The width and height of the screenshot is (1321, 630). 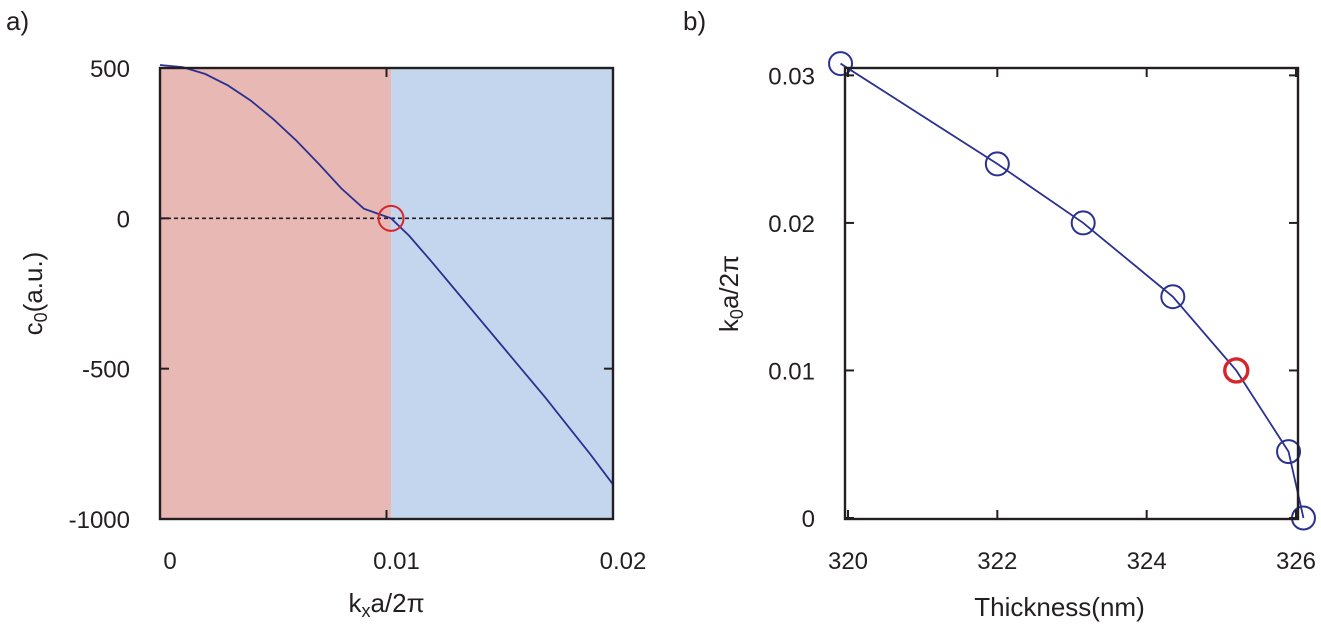 What do you see at coordinates (791, 371) in the screenshot?
I see `y-tick-label: 0.01` at bounding box center [791, 371].